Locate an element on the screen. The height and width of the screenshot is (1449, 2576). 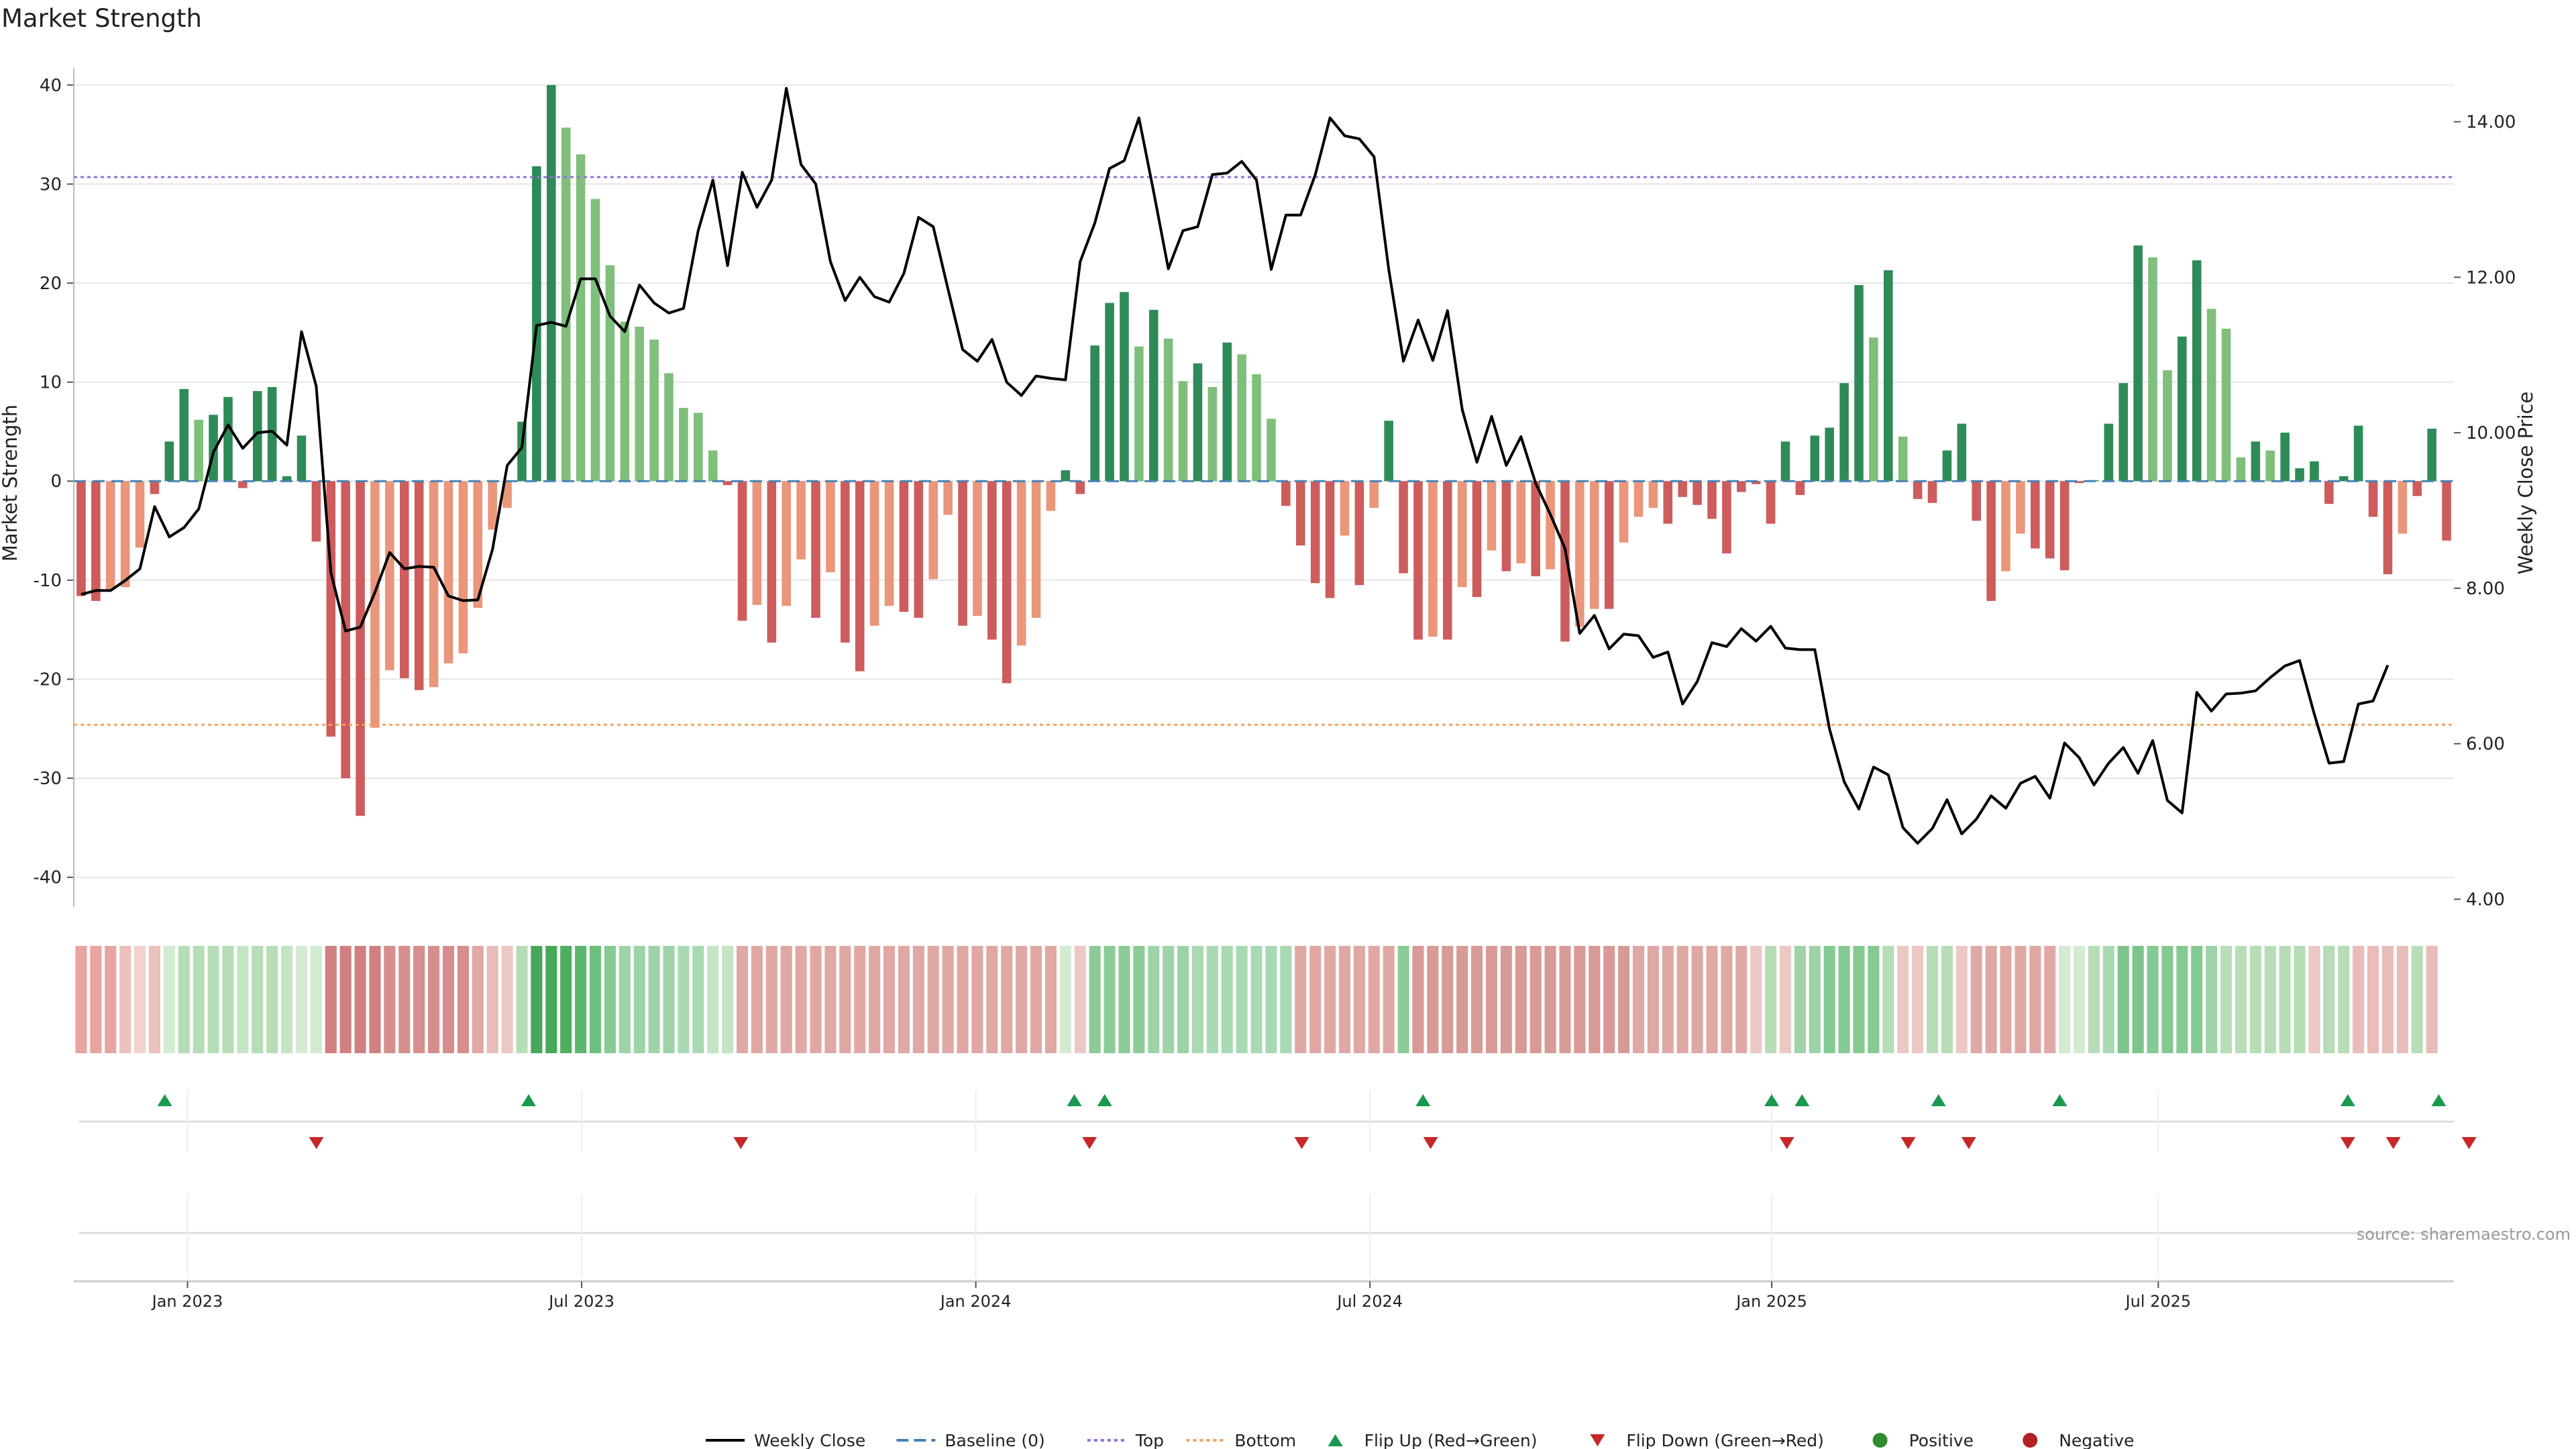
colorbar-panel is located at coordinates (1256, 999).